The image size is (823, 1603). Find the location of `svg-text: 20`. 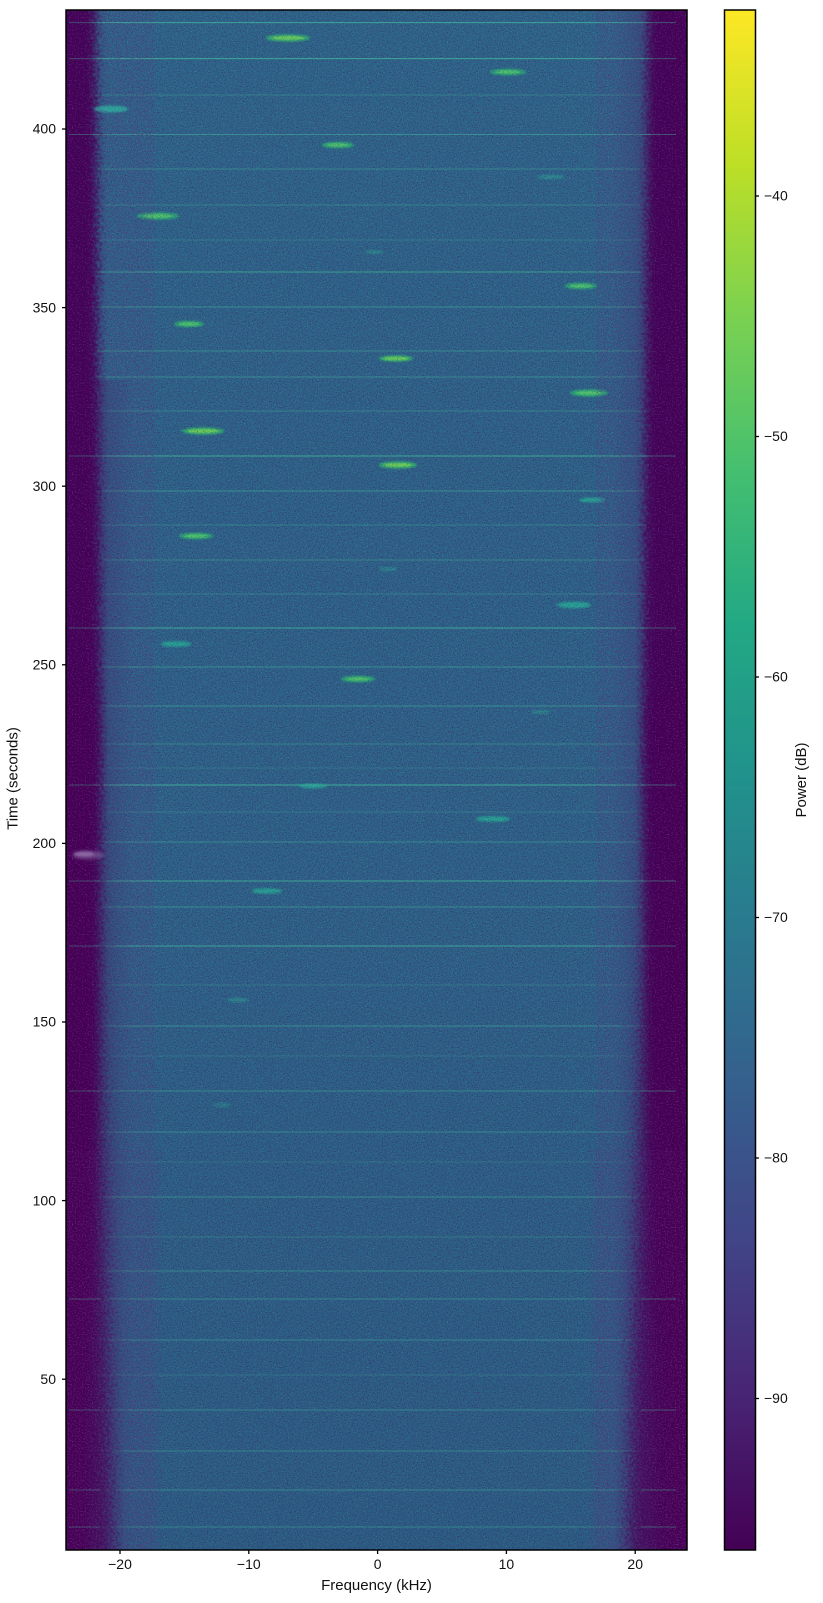

svg-text: 20 is located at coordinates (635, 1564).